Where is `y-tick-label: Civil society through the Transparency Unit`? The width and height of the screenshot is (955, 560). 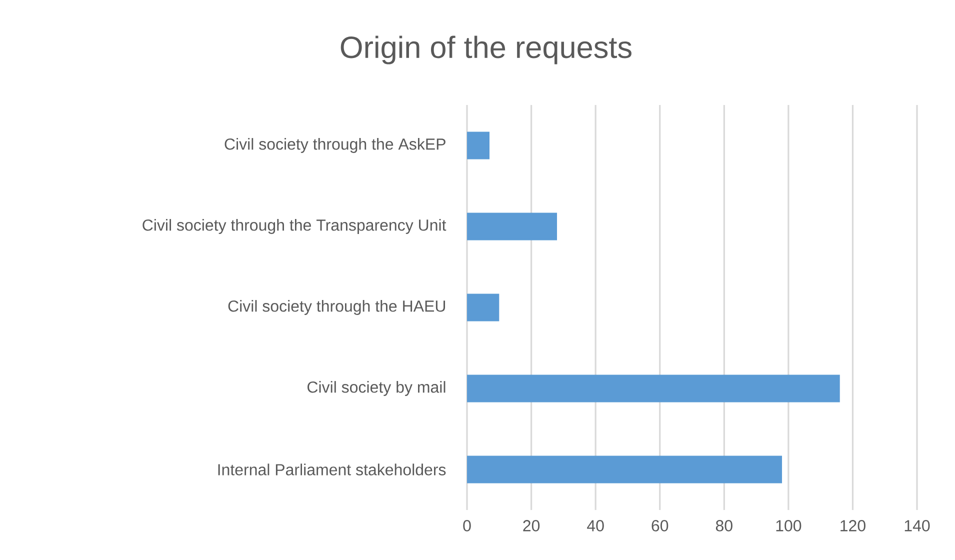
y-tick-label: Civil society through the Transparency Unit is located at coordinates (294, 226).